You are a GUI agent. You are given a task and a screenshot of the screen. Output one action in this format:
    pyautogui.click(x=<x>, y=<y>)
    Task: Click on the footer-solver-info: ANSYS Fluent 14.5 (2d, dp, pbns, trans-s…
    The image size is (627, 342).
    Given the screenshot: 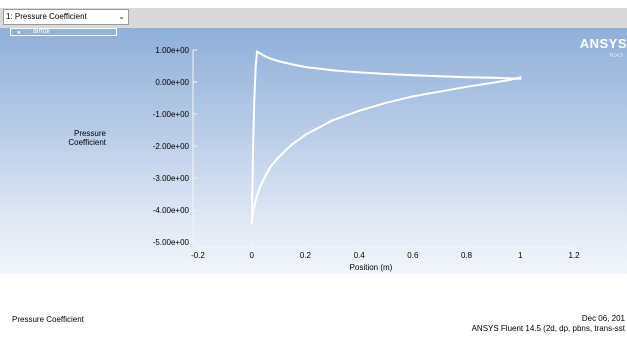 What is the action you would take?
    pyautogui.click(x=548, y=328)
    